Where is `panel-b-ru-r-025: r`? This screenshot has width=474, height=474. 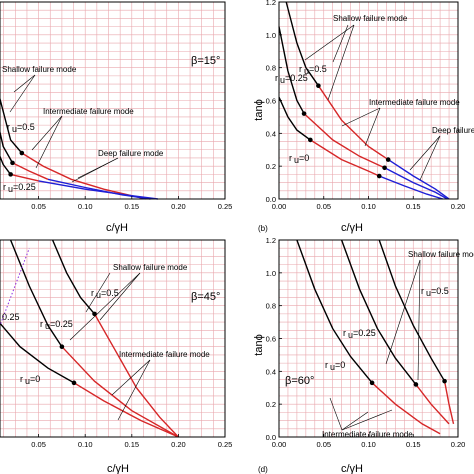
panel-b-ru-r-025: r is located at coordinates (276, 78).